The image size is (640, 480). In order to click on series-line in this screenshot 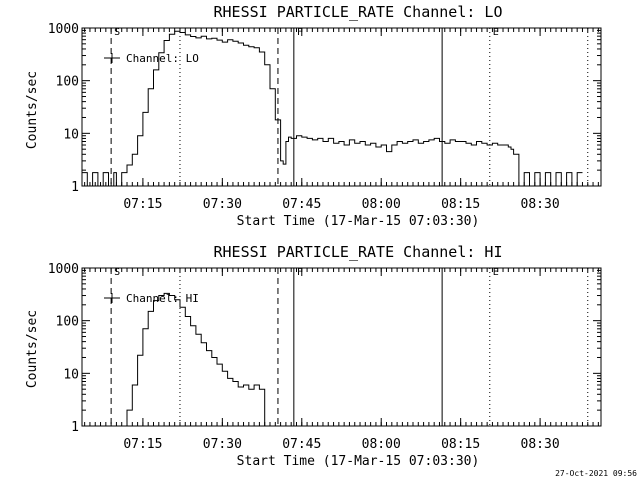, I will do `click(197, 359)`.